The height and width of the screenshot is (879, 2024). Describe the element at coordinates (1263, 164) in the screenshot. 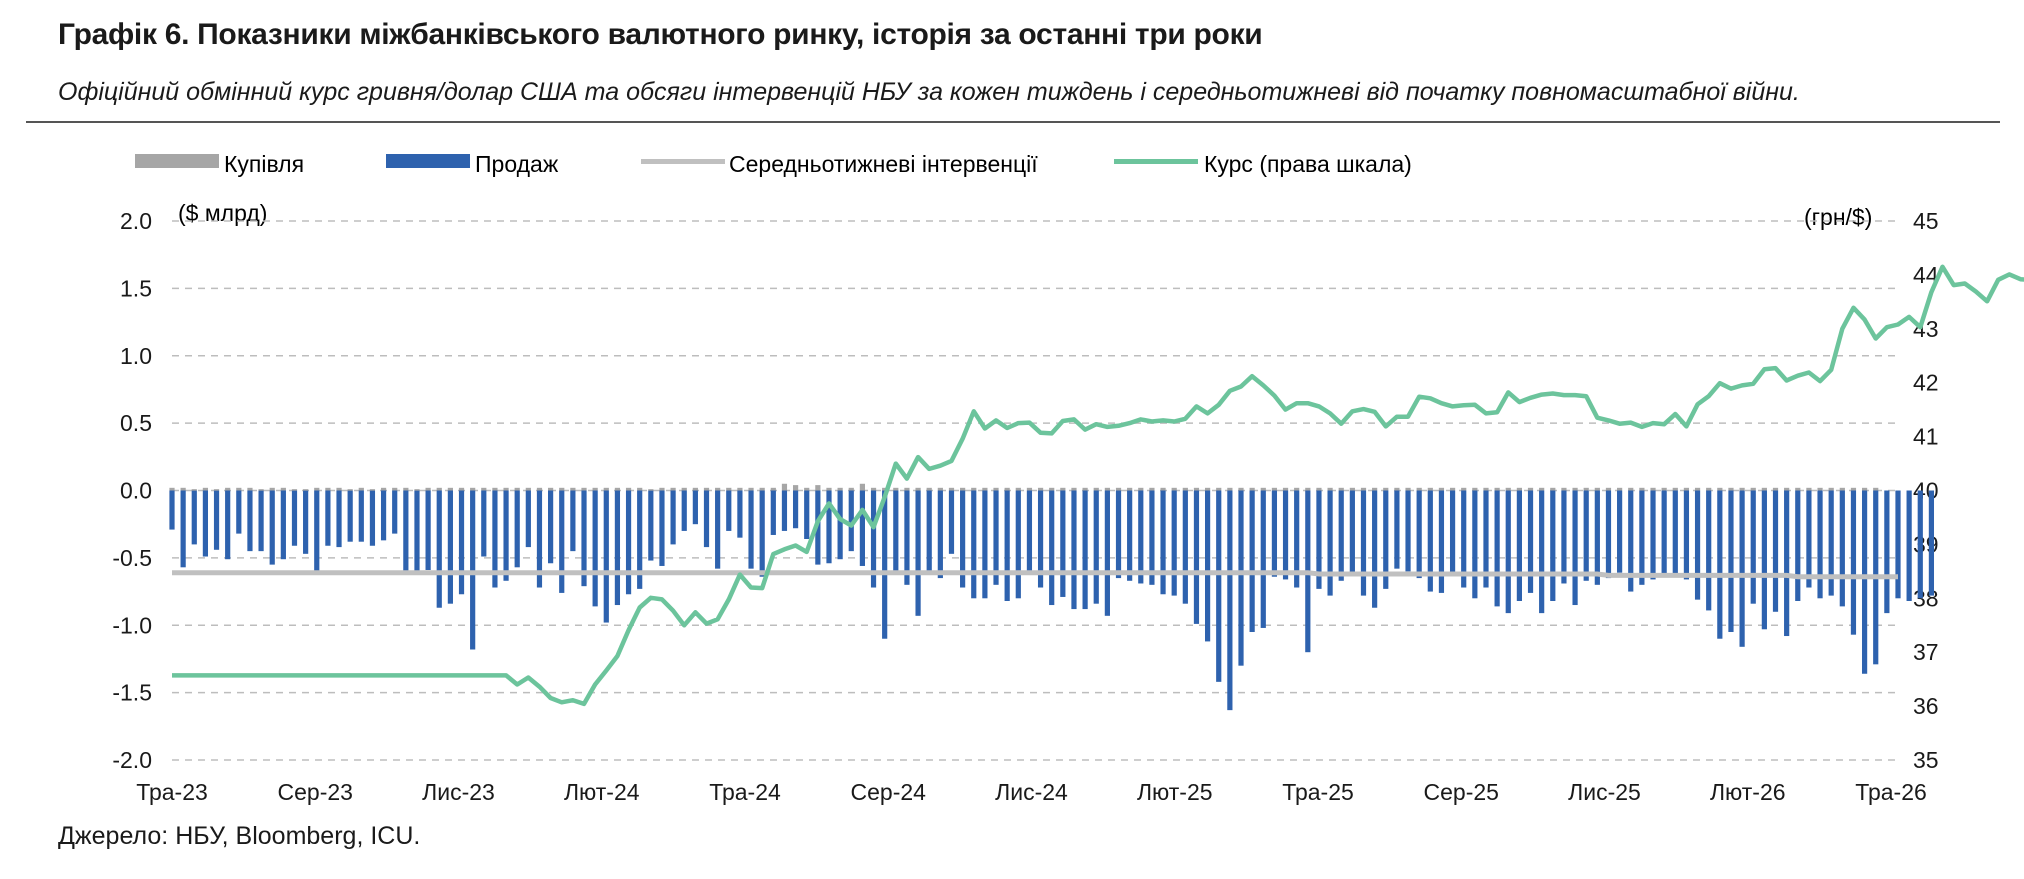

I see `legend-item-rate: Курс (права шкала)` at that location.